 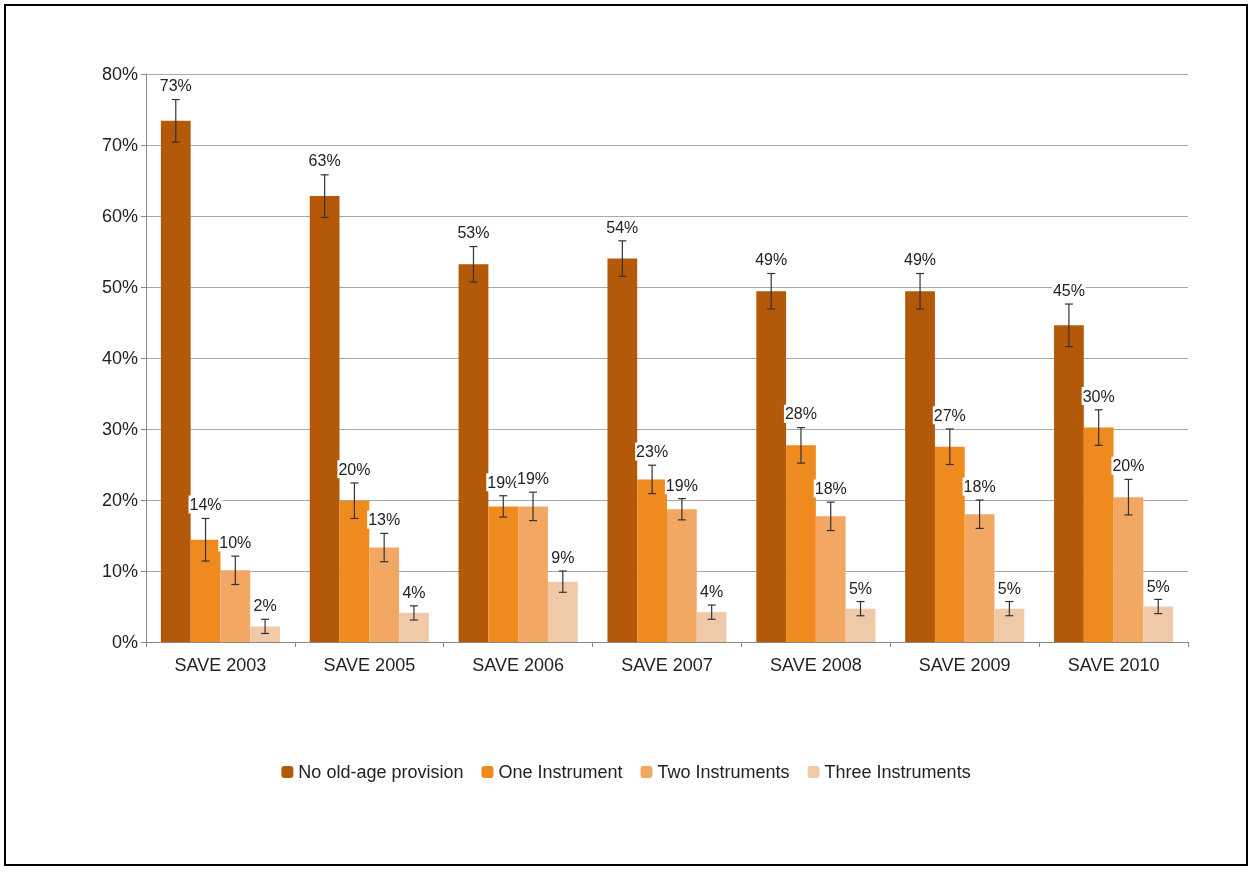 What do you see at coordinates (119, 74) in the screenshot?
I see `y-tick-label: 80%` at bounding box center [119, 74].